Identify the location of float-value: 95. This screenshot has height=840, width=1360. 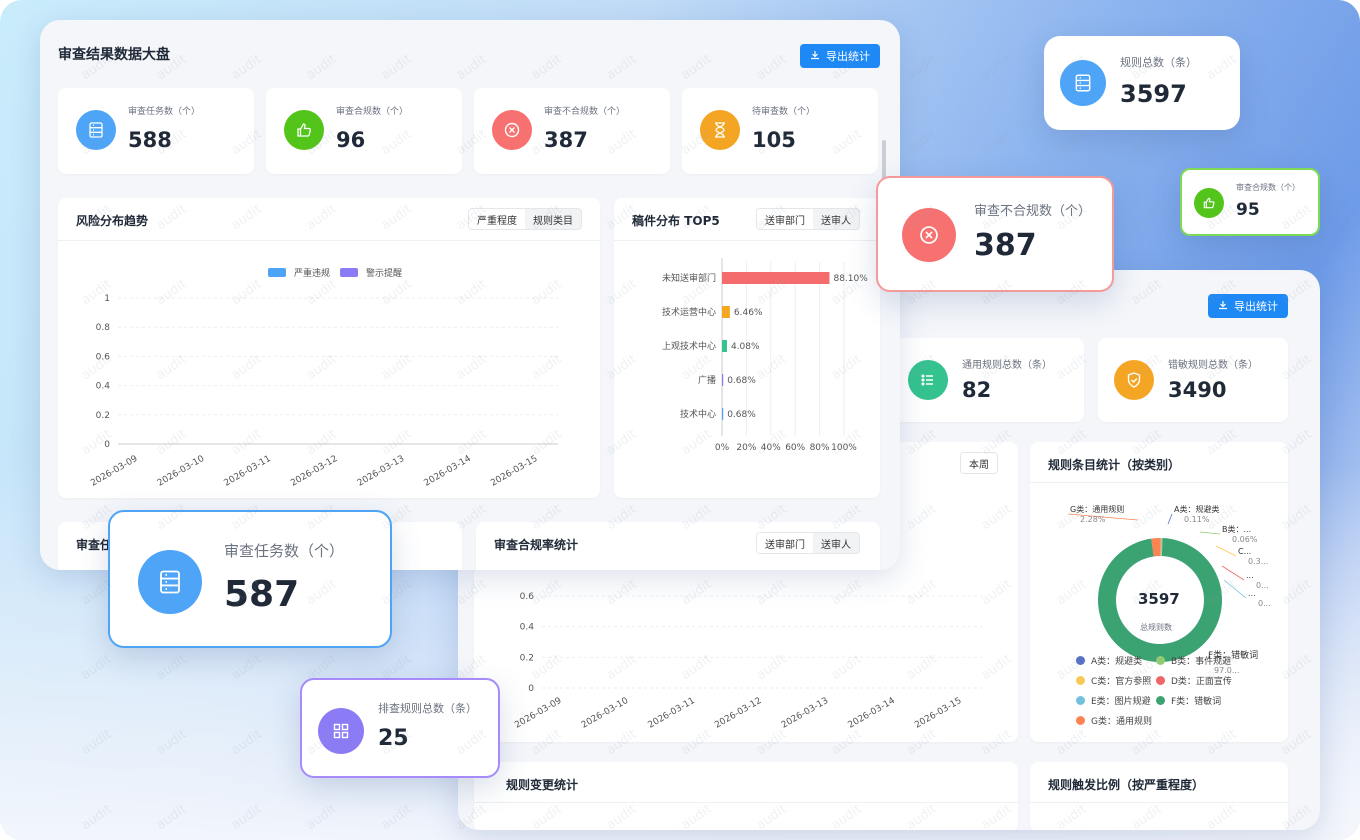
(1248, 210).